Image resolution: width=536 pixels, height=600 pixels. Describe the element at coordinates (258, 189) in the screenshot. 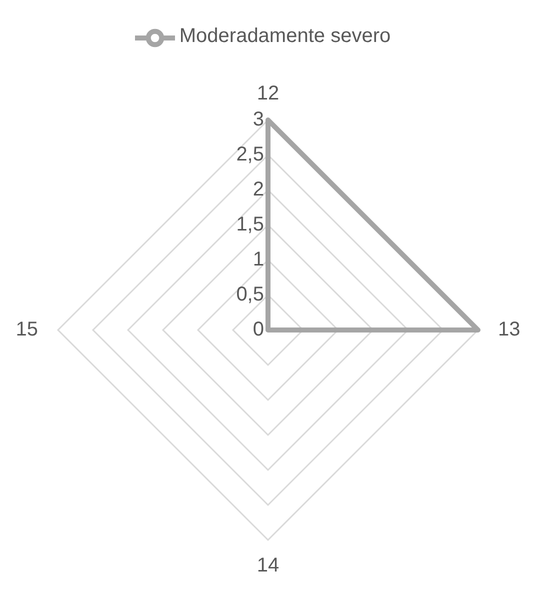

I see `y-tick-label: 2` at that location.